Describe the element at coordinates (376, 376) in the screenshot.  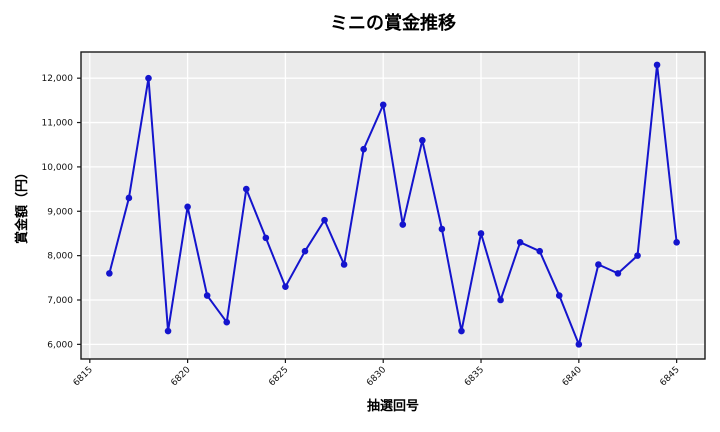
I see `x-tick-label: 6830` at that location.